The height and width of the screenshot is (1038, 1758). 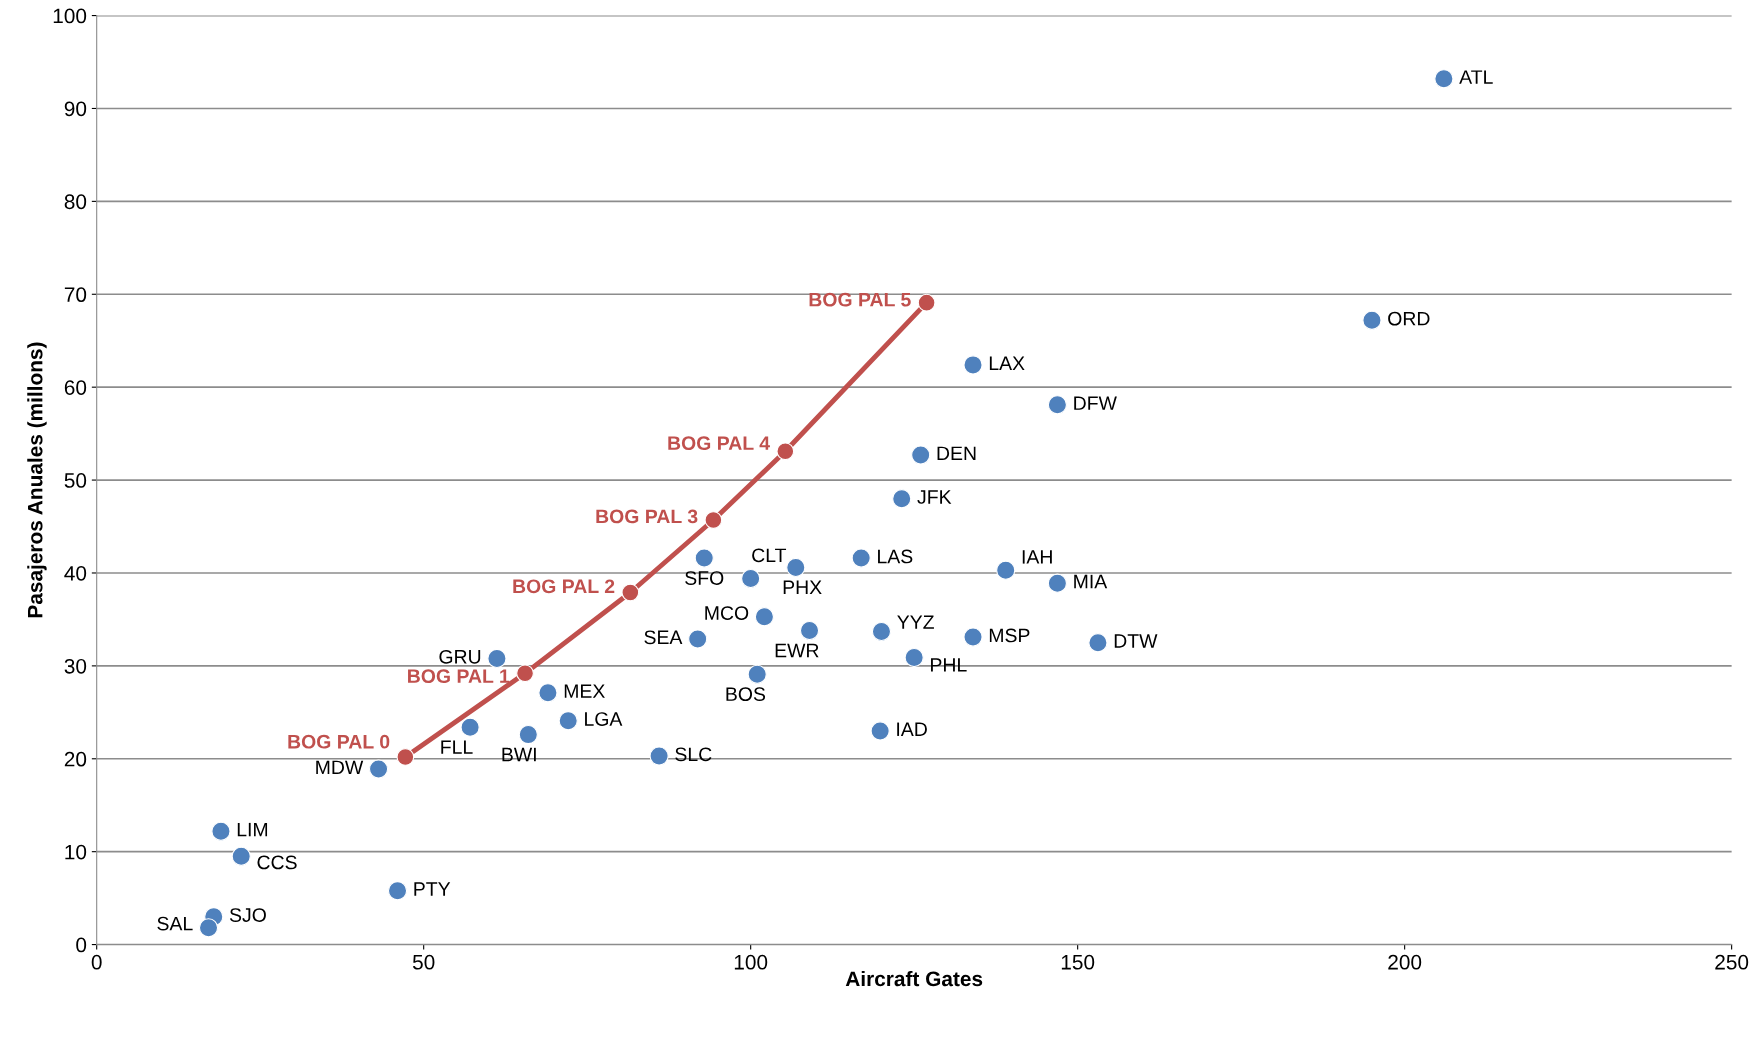 I want to click on data-label: LAX, so click(x=1007, y=363).